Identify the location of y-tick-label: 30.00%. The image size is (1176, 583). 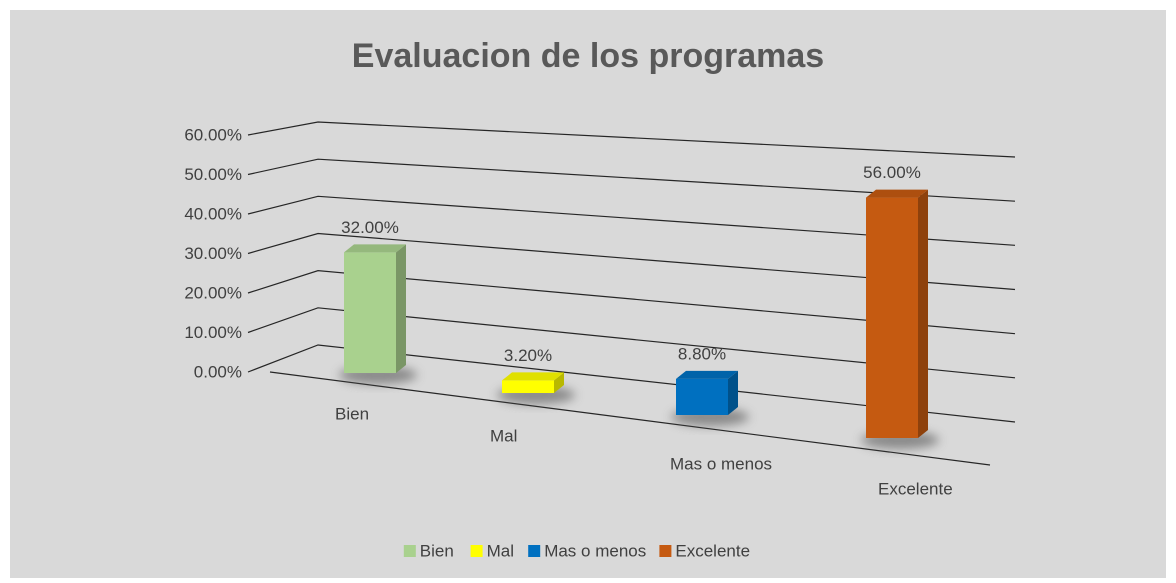
(213, 253).